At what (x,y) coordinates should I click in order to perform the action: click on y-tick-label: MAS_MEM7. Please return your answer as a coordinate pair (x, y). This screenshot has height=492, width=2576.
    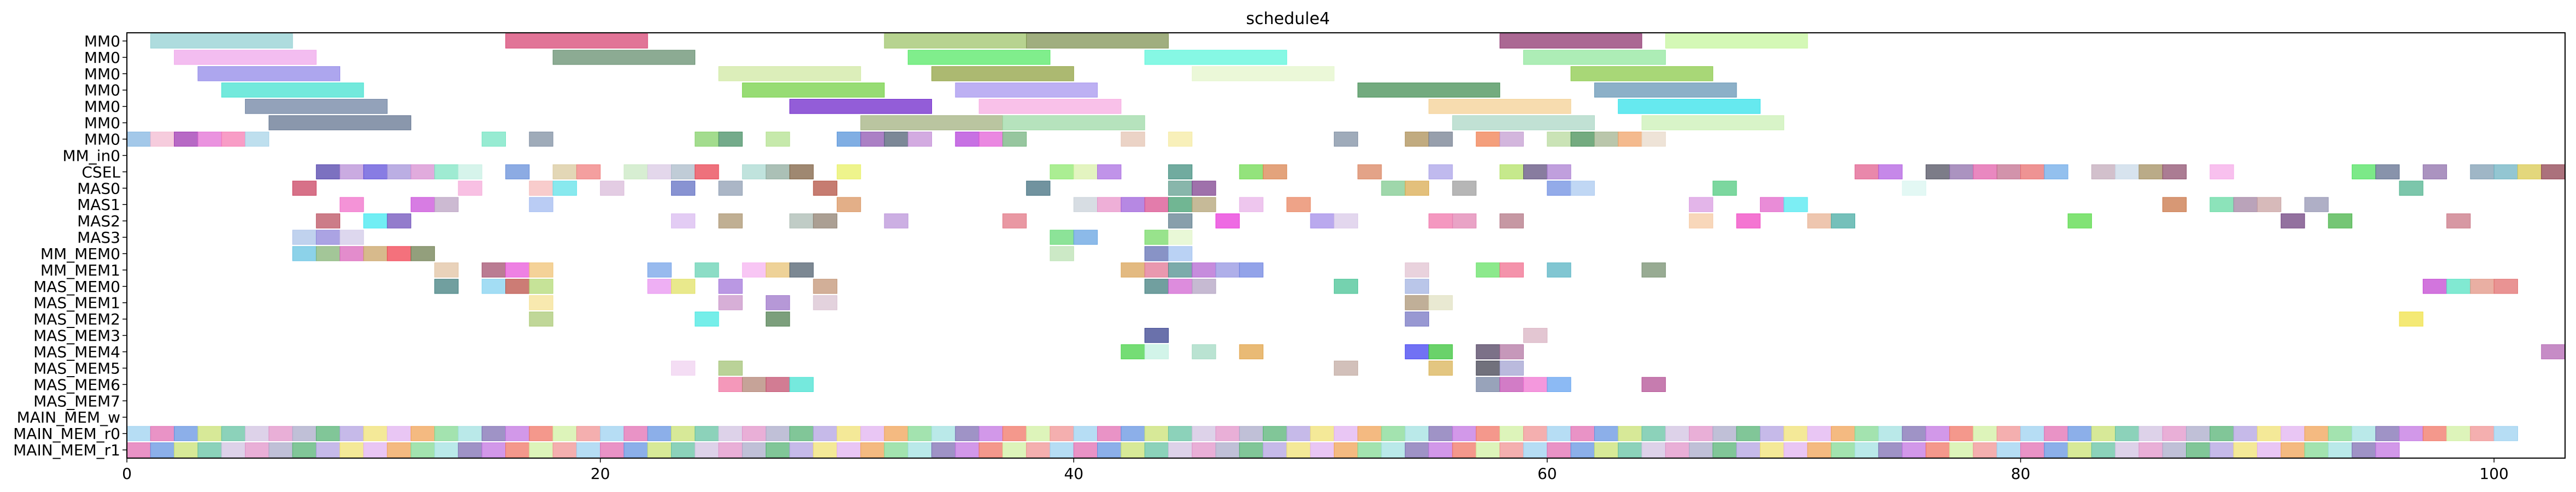
    Looking at the image, I should click on (76, 401).